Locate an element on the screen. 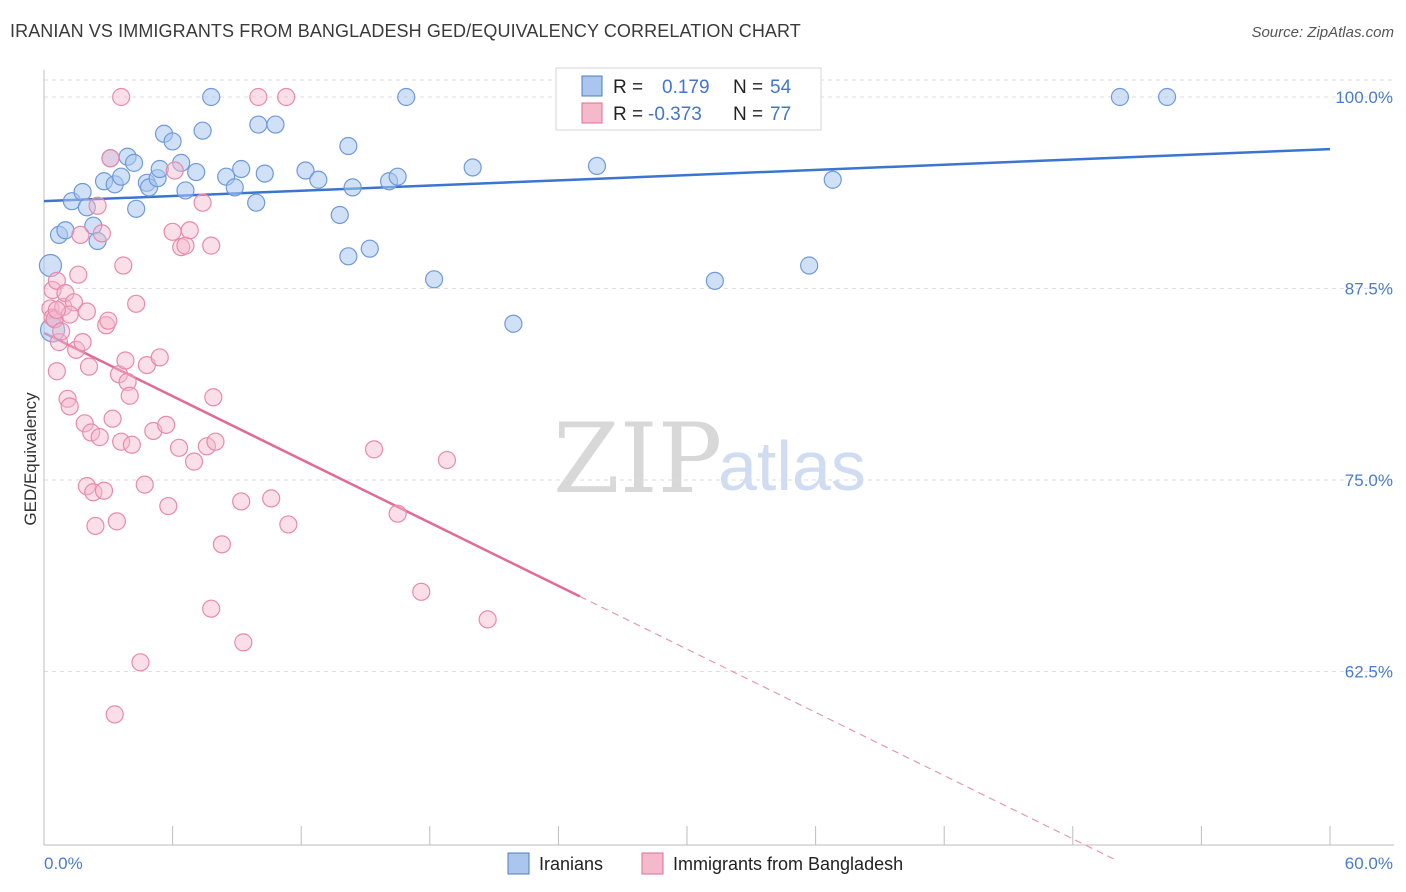 Image resolution: width=1406 pixels, height=892 pixels. legend-n-label-2: N = is located at coordinates (748, 114).